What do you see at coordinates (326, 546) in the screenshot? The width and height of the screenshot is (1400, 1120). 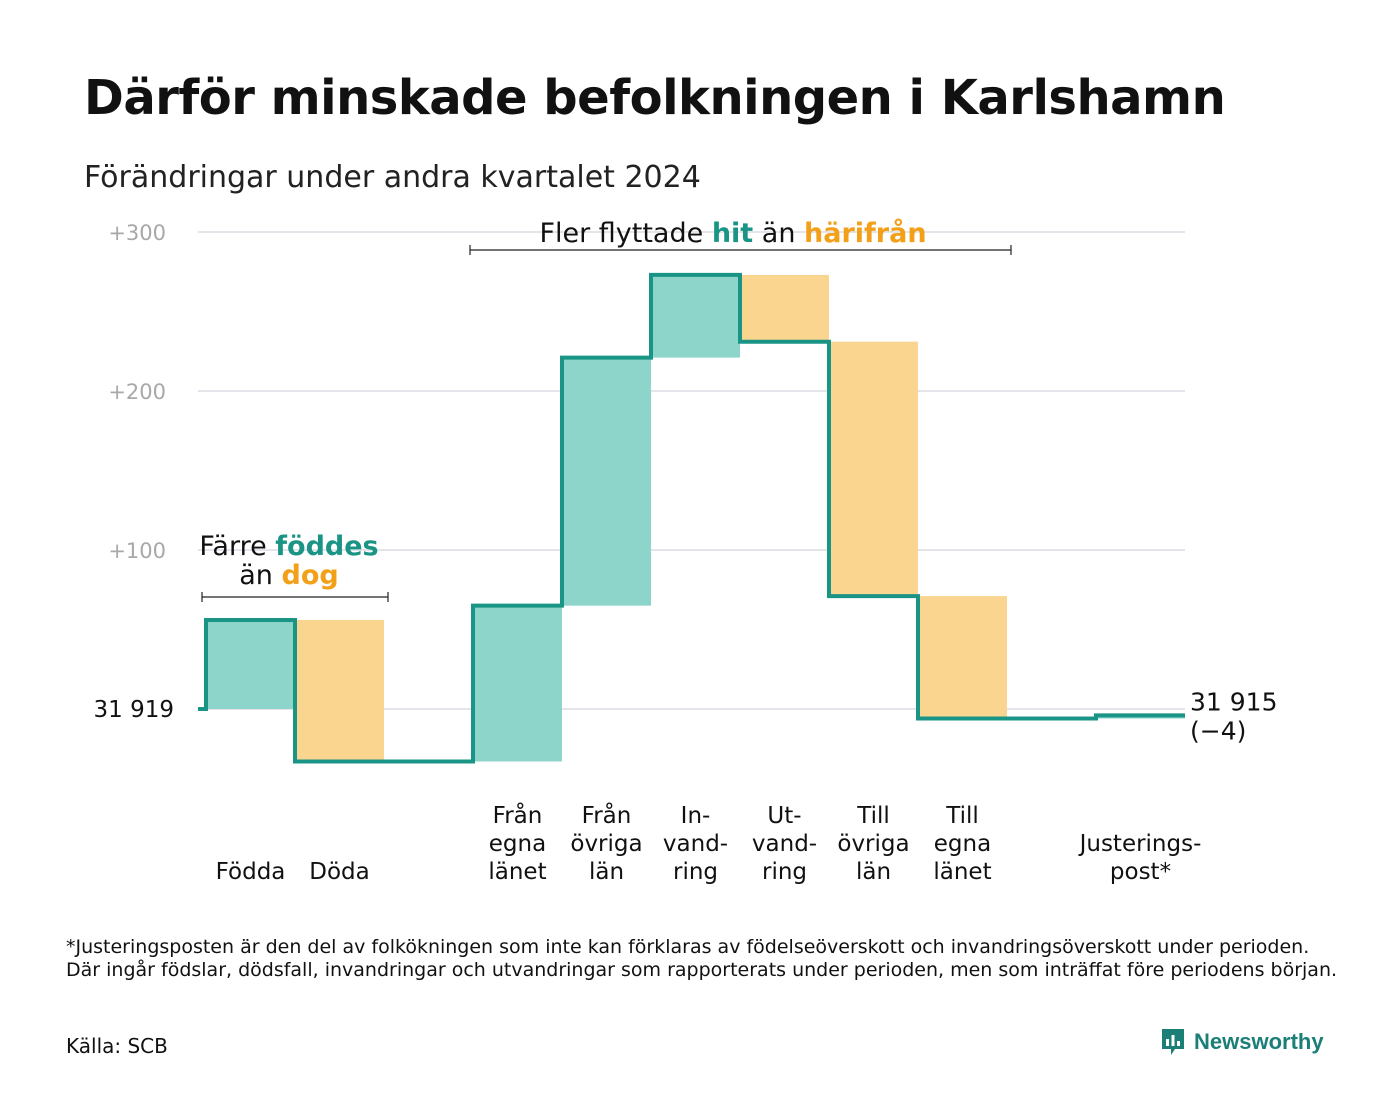 I see `annotation-segment: föddes` at bounding box center [326, 546].